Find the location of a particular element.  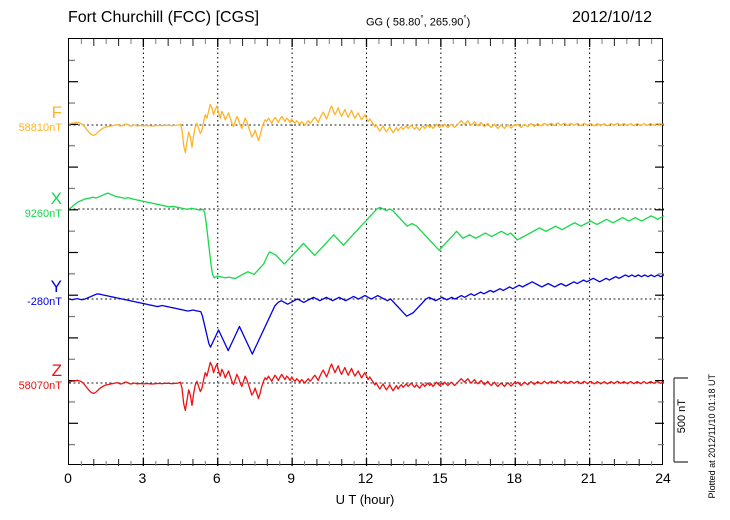

geo-coords-close: ) is located at coordinates (468, 22).